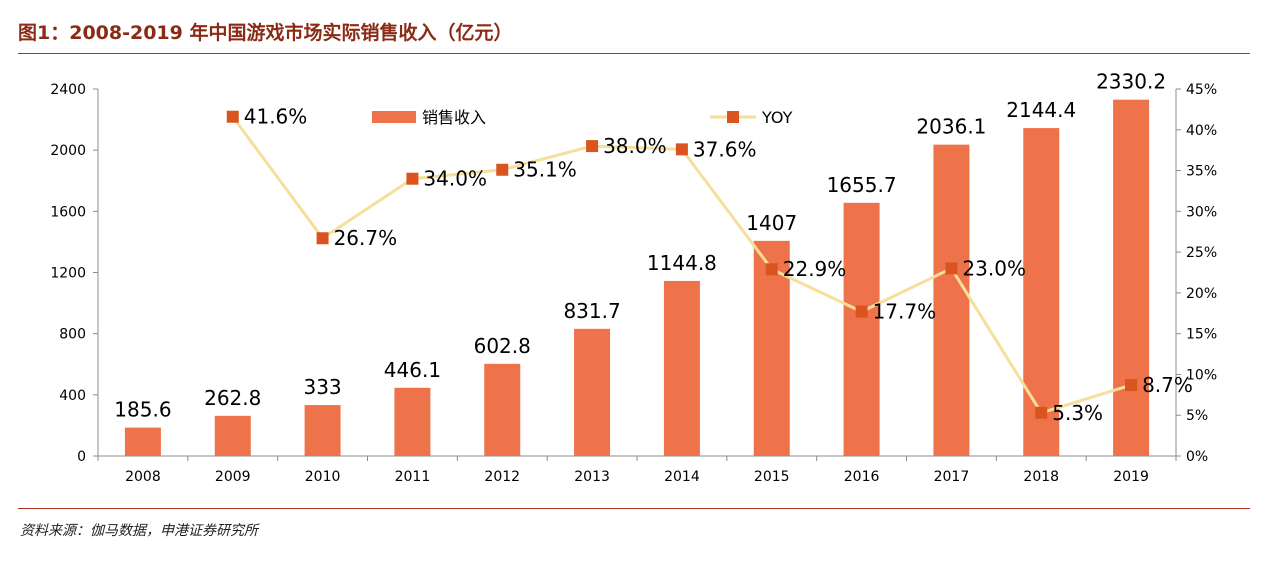 Image resolution: width=1268 pixels, height=563 pixels. I want to click on bar-value-label: 1655.7, so click(862, 185).